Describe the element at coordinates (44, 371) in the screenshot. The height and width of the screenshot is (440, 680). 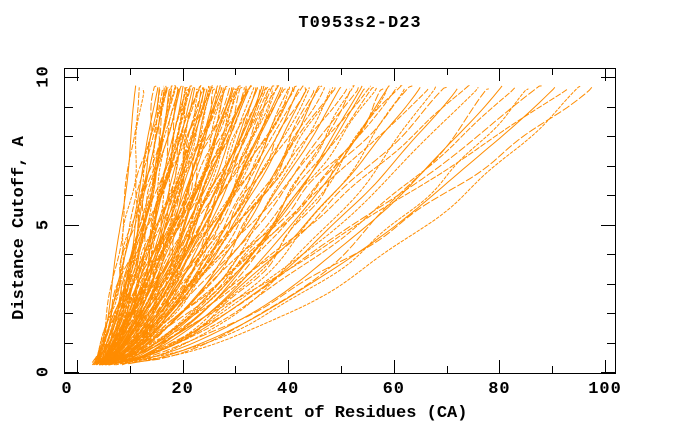
I see `y-tick-label: 0` at that location.